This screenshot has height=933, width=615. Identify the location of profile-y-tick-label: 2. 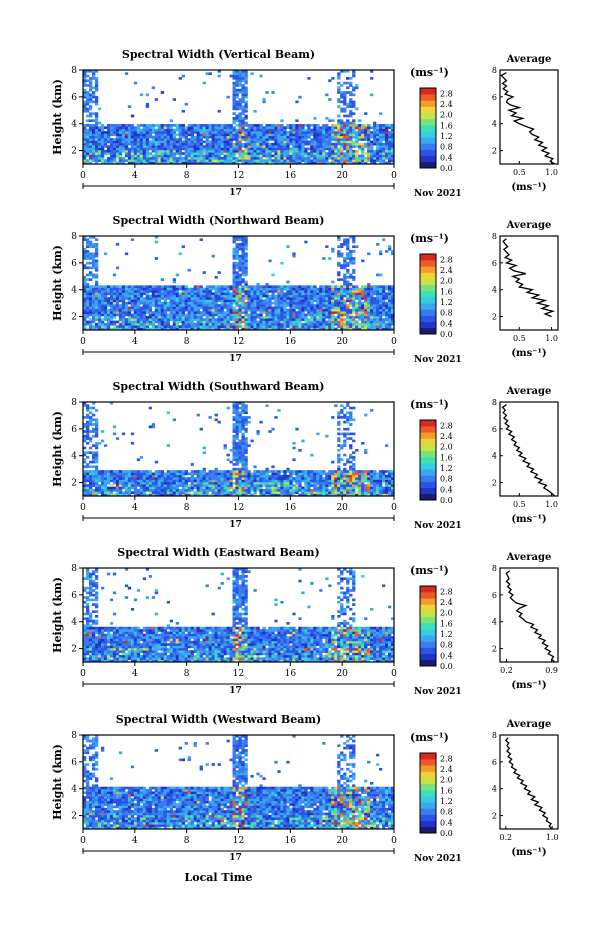
(494, 317).